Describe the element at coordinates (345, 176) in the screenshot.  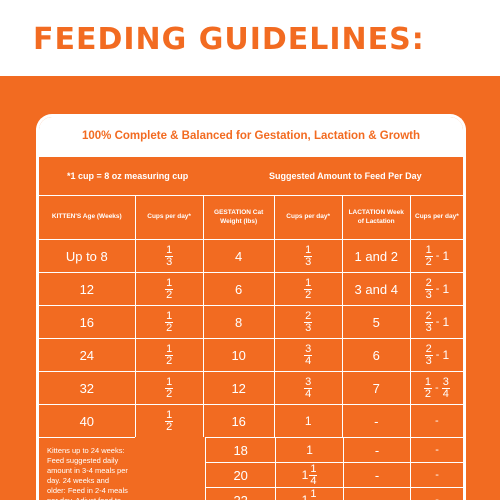
I see `suggested-amount-label: Suggested Amount to Feed Per Day` at that location.